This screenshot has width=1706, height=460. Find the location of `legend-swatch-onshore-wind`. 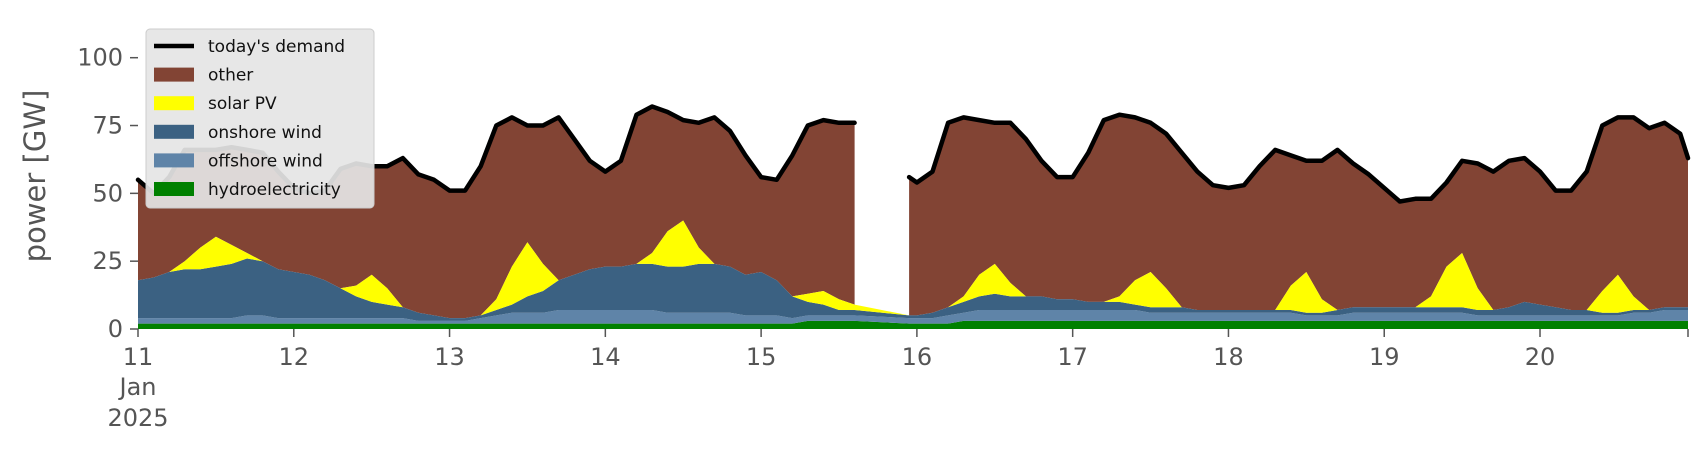

legend-swatch-onshore-wind is located at coordinates (174, 131).